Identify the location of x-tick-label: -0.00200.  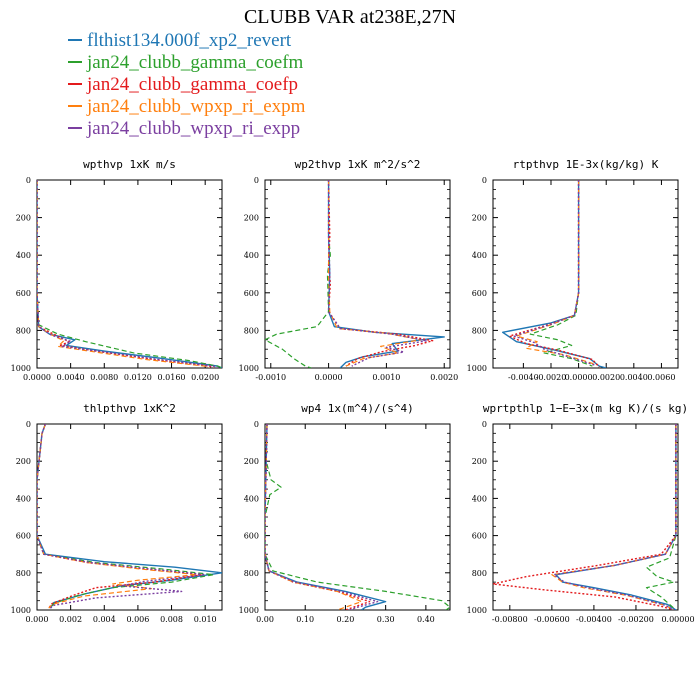
(636, 619).